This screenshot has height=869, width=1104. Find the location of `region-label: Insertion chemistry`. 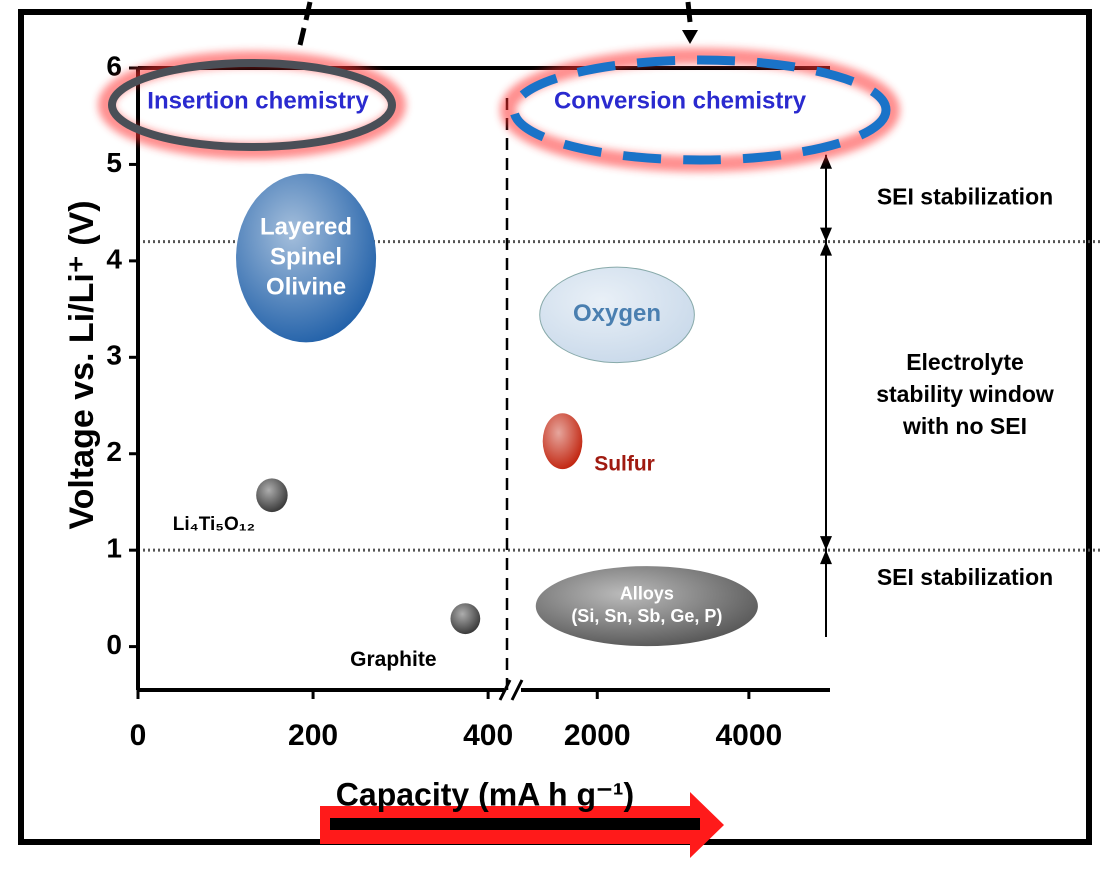

region-label: Insertion chemistry is located at coordinates (258, 100).